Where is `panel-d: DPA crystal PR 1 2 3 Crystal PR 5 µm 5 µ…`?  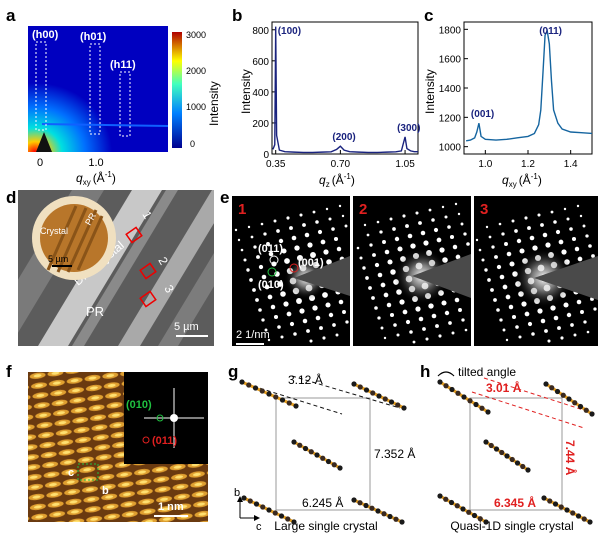 panel-d: DPA crystal PR 1 2 3 Crystal PR 5 µm 5 µ… is located at coordinates (116, 268).